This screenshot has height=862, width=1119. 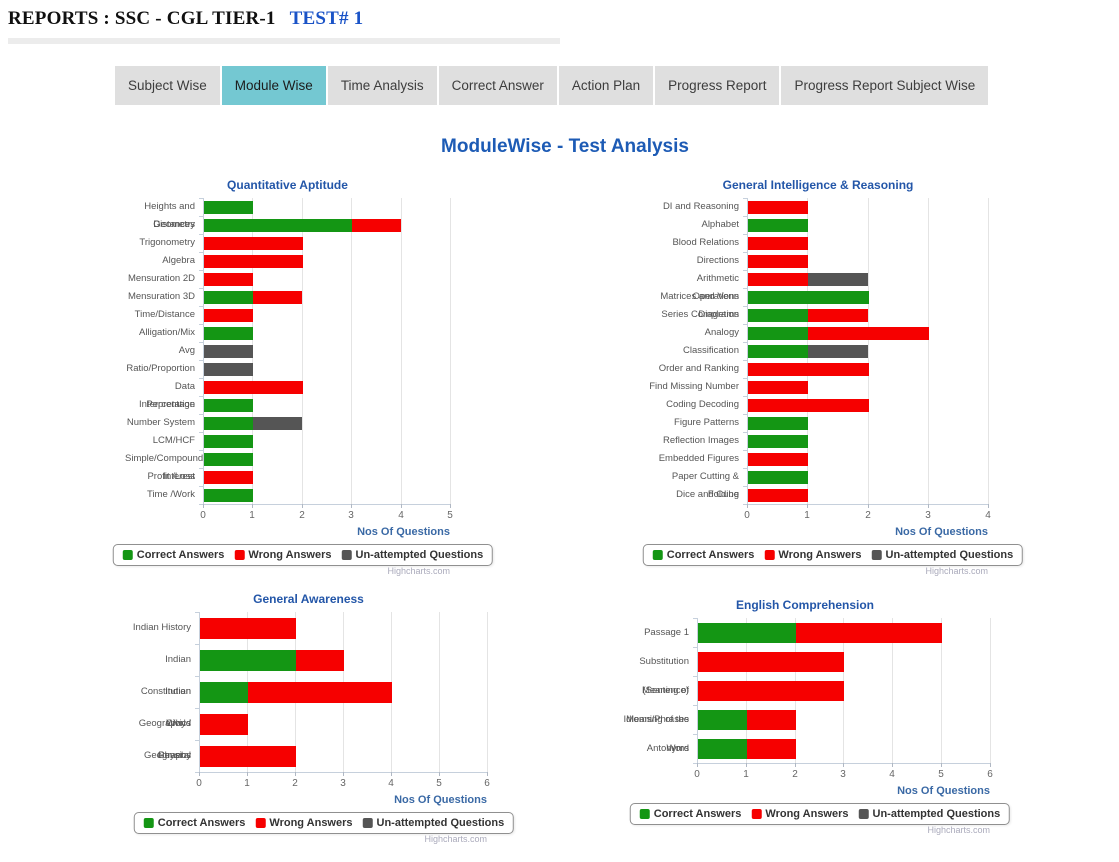 I want to click on legend-swatch, so click(x=239, y=555).